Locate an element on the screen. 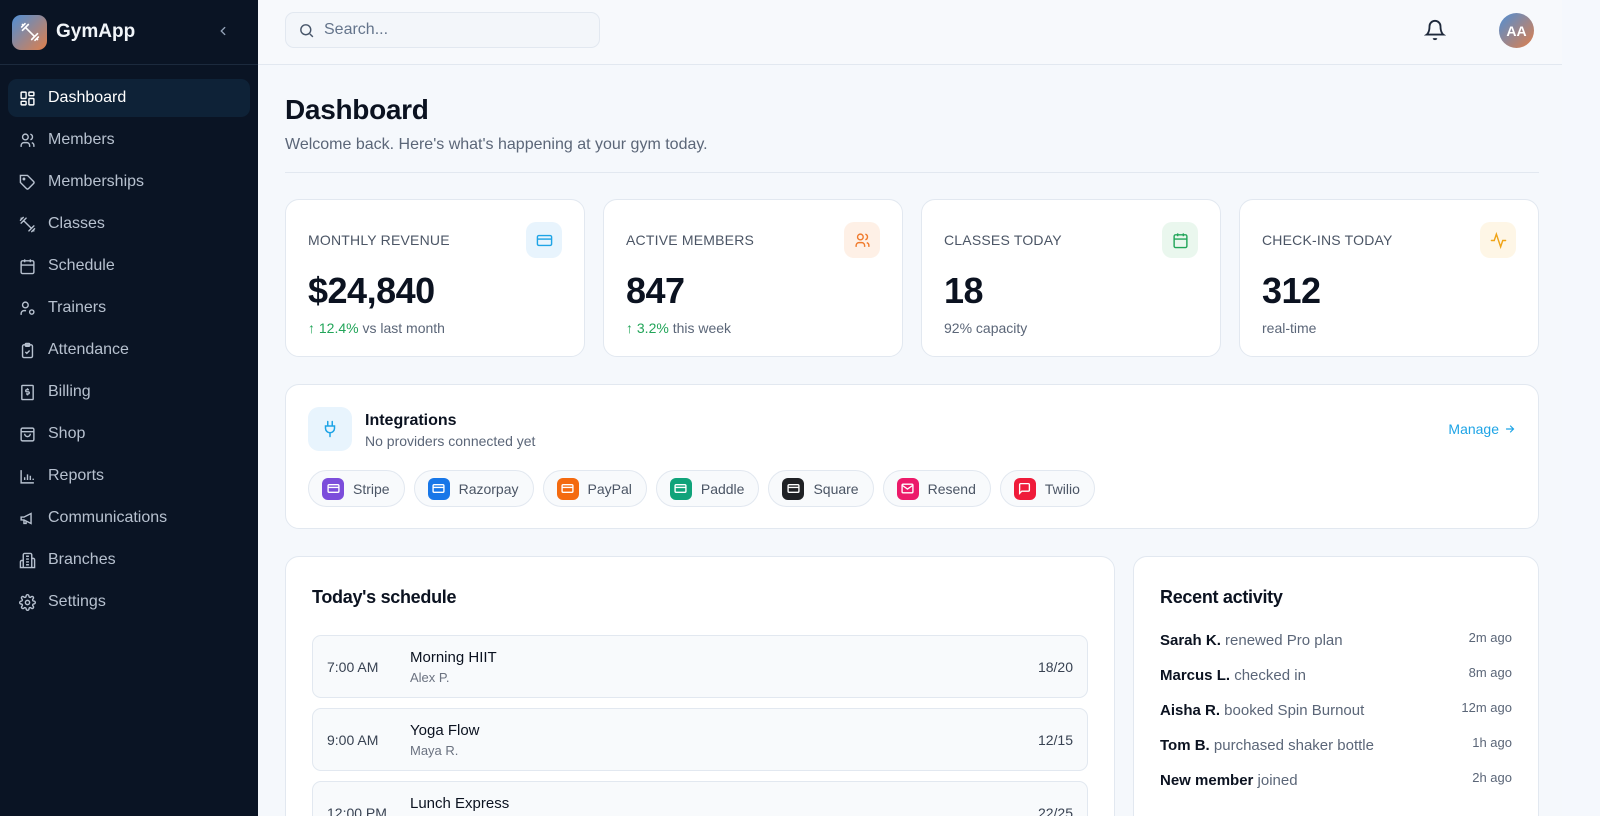  activity-item: Tom B. purchased shaker bottle 1h ago is located at coordinates (1336, 753).